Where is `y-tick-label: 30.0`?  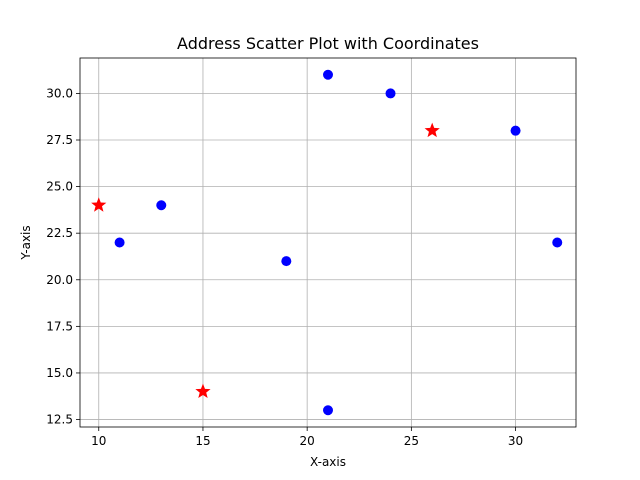 y-tick-label: 30.0 is located at coordinates (59, 93).